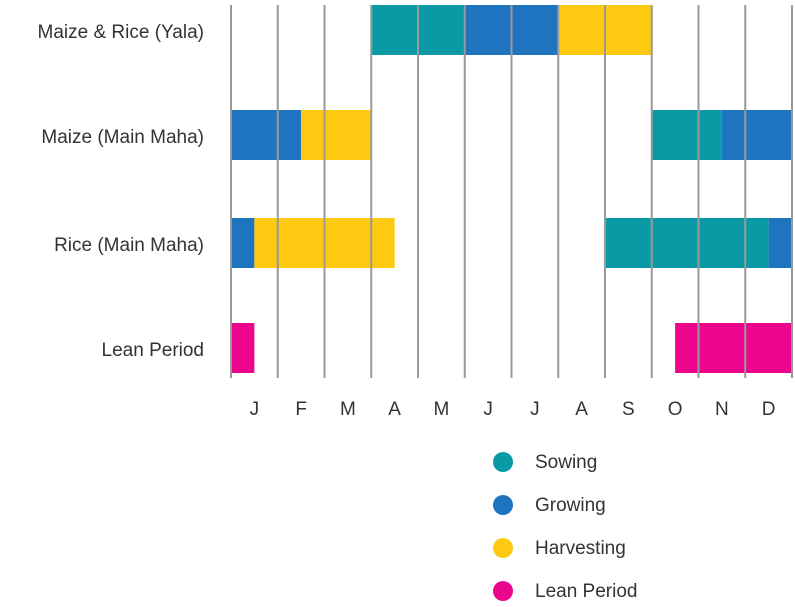 The height and width of the screenshot is (607, 795). Describe the element at coordinates (586, 591) in the screenshot. I see `legend-label: Lean Period` at that location.